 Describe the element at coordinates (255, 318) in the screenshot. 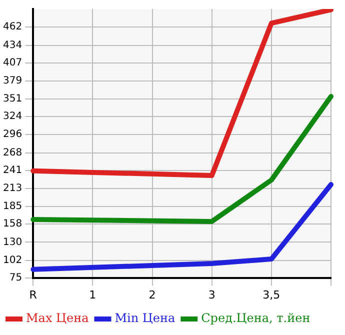

I see `legend-label: Сред.Цена, т.йен` at that location.